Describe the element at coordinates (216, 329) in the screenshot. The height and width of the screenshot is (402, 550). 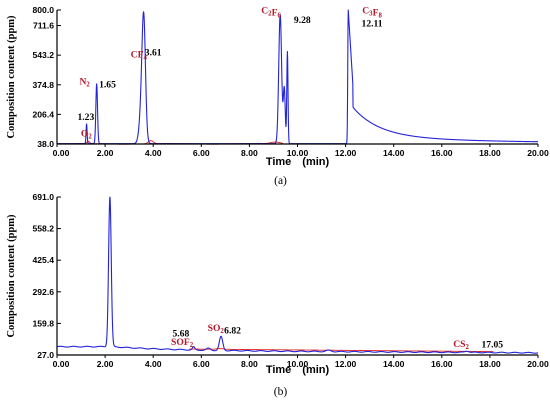
I see `compound-label: SO2` at that location.